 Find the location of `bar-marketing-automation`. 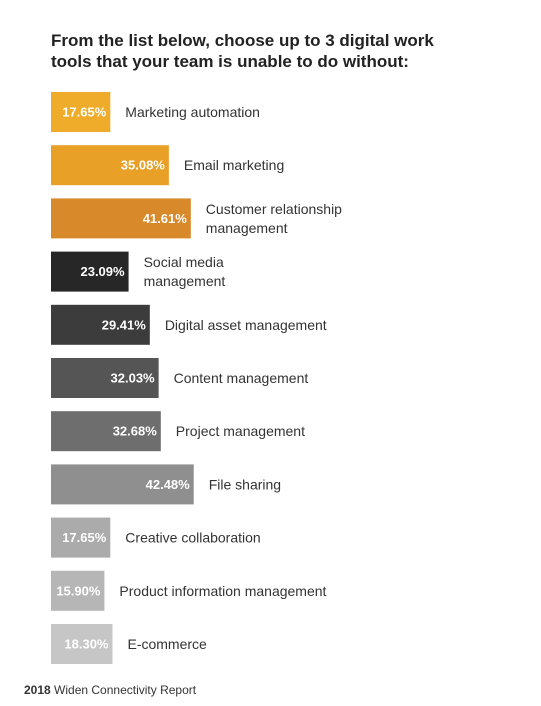

bar-marketing-automation is located at coordinates (81, 112).